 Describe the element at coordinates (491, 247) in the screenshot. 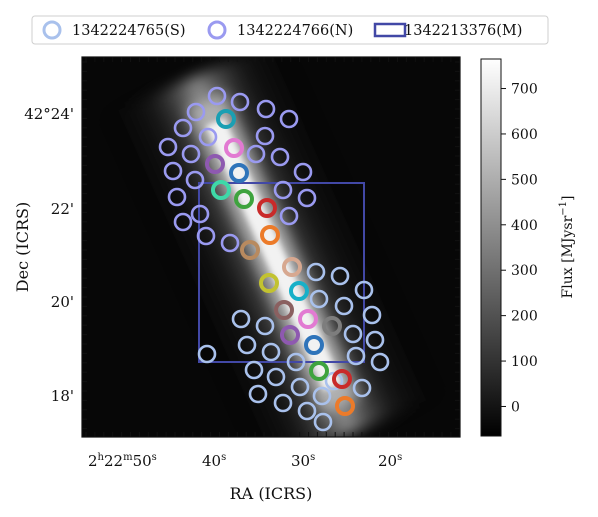

I see `colorbar-gradient` at that location.